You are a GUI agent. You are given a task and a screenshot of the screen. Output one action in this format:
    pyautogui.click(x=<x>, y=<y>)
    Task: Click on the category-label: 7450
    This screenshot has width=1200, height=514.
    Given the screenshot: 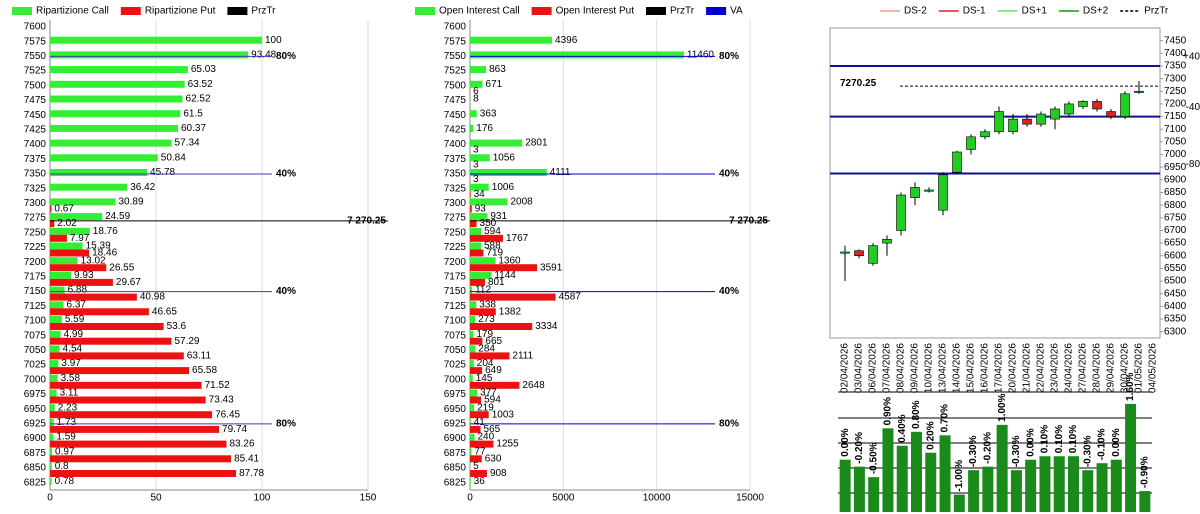 What is the action you would take?
    pyautogui.click(x=455, y=115)
    